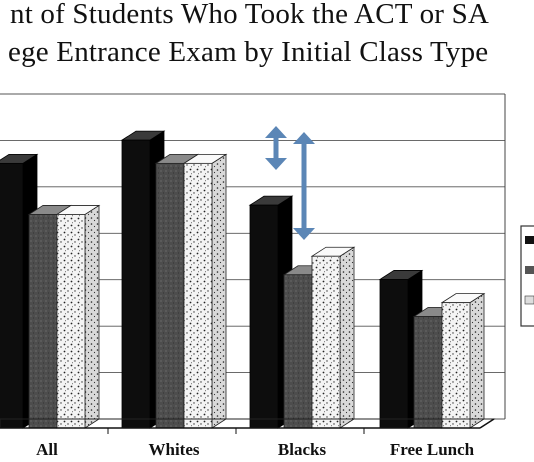  Describe the element at coordinates (250, 15) in the screenshot. I see `chart-title-line-1: nt of Students Who Took the ACT or SA` at that location.